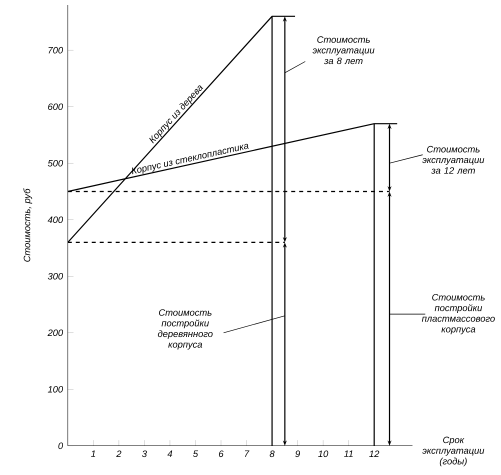 This screenshot has width=501, height=475. I want to click on x-tick-label: 9, so click(297, 454).